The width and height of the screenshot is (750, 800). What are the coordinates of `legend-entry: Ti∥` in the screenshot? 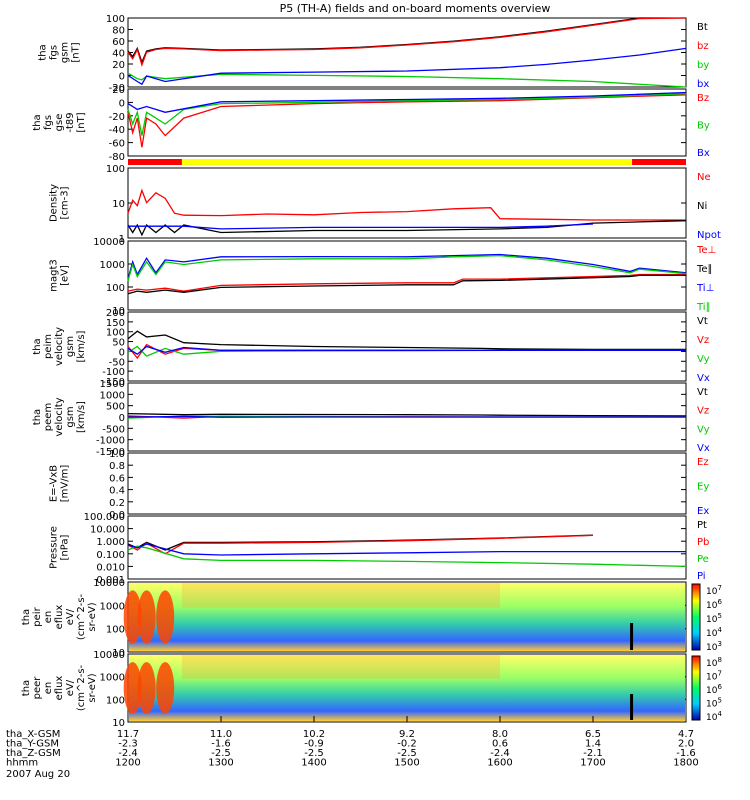 It's located at (703, 307).